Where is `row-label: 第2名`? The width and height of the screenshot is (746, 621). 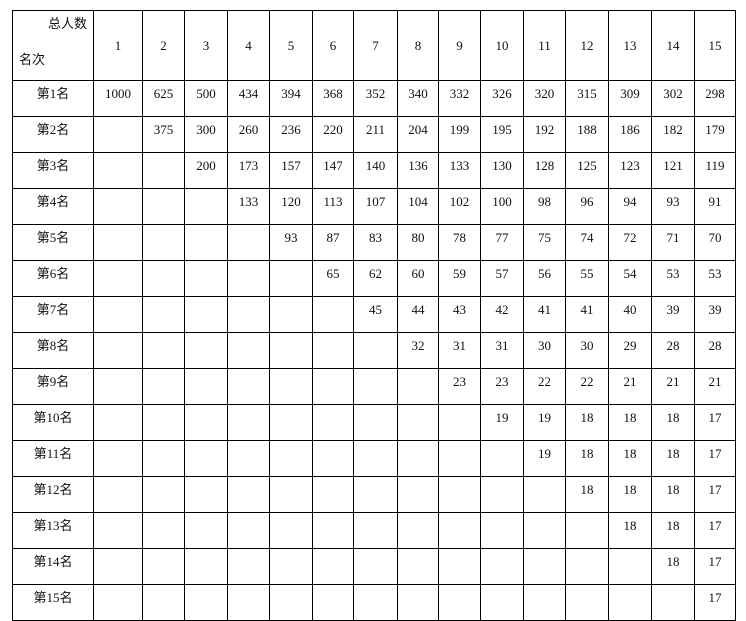
row-label: 第2名 is located at coordinates (53, 134).